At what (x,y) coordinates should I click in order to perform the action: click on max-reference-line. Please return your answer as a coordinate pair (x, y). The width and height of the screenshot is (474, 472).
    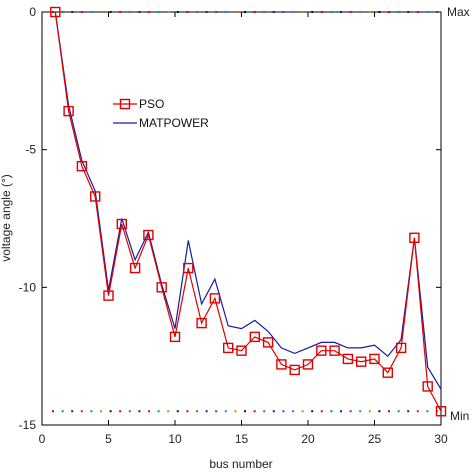
    Looking at the image, I should click on (245, 12).